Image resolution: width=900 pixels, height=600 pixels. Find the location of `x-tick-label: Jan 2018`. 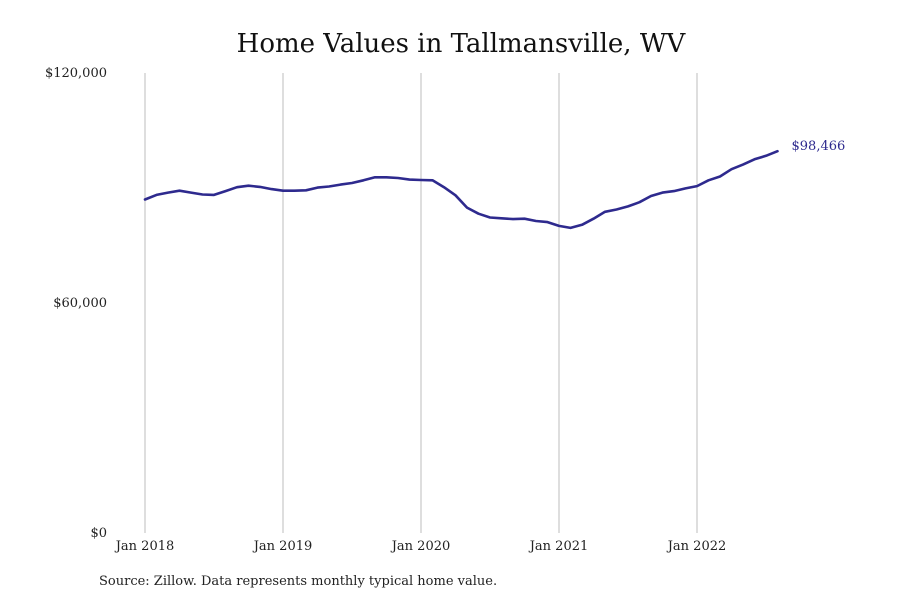

x-tick-label: Jan 2018 is located at coordinates (144, 546).